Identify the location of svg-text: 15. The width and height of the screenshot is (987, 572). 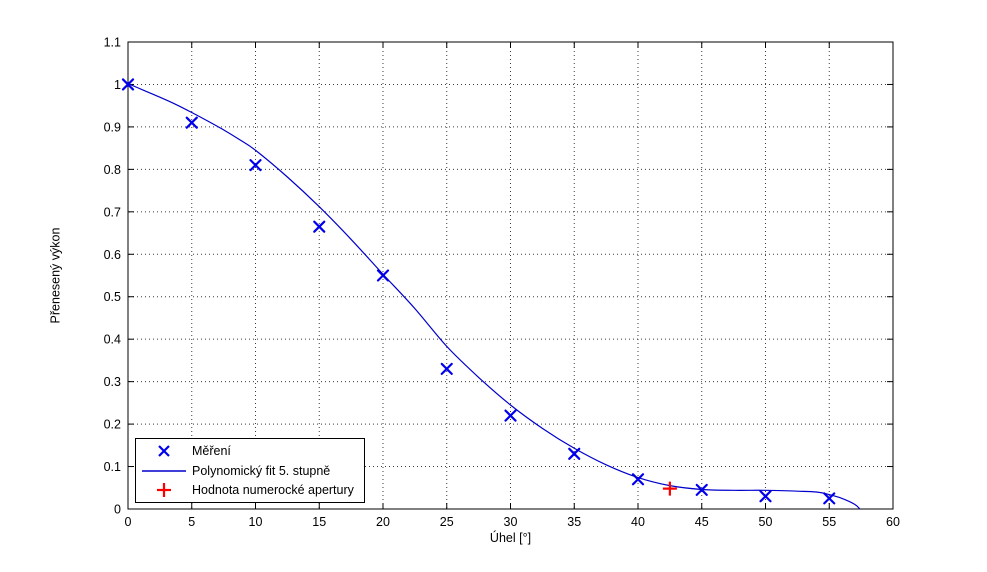
(319, 522).